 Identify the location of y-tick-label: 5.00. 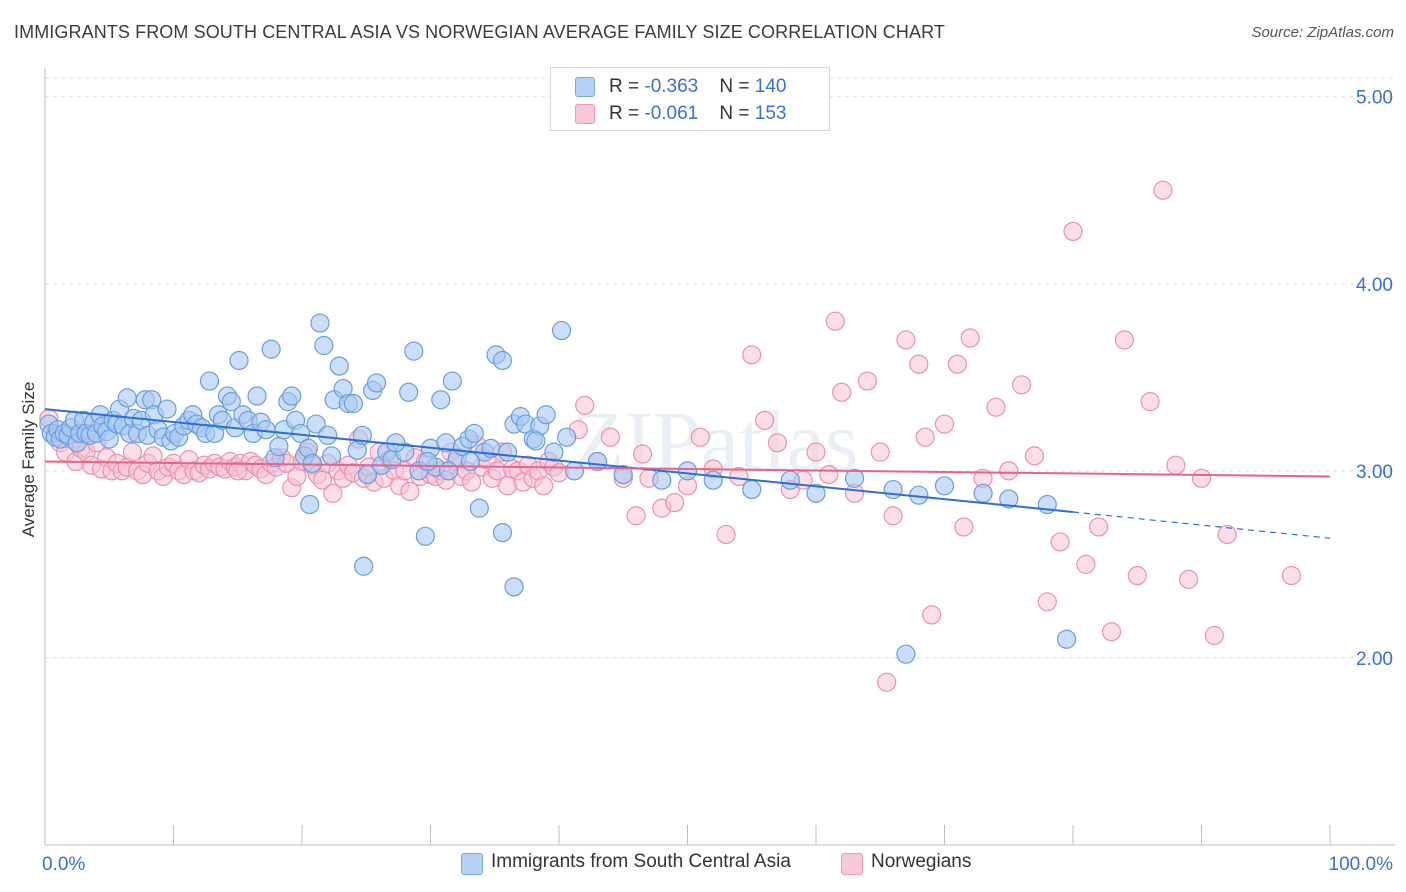
(1374, 98).